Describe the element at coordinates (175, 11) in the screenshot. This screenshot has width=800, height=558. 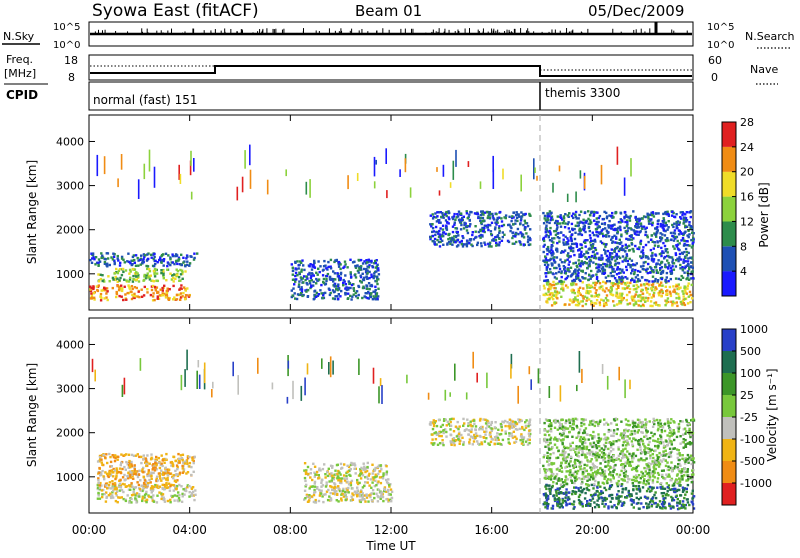
I see `station-title: Syowa East (fitACF)` at that location.